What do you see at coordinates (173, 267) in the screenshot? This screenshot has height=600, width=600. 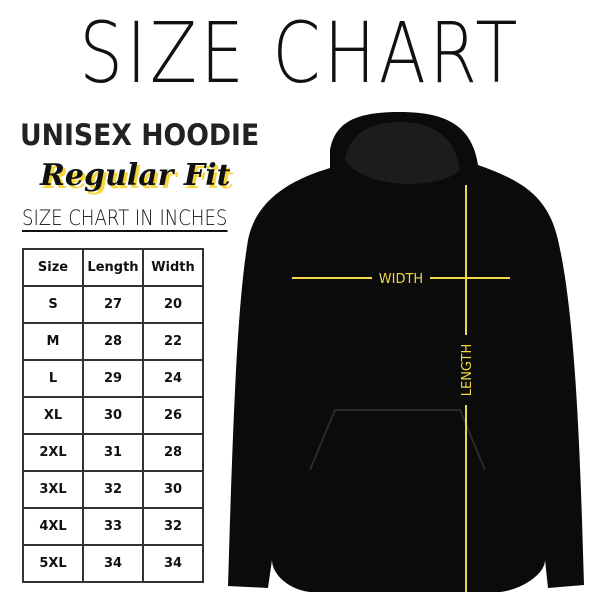 I see `header-cell: Width` at bounding box center [173, 267].